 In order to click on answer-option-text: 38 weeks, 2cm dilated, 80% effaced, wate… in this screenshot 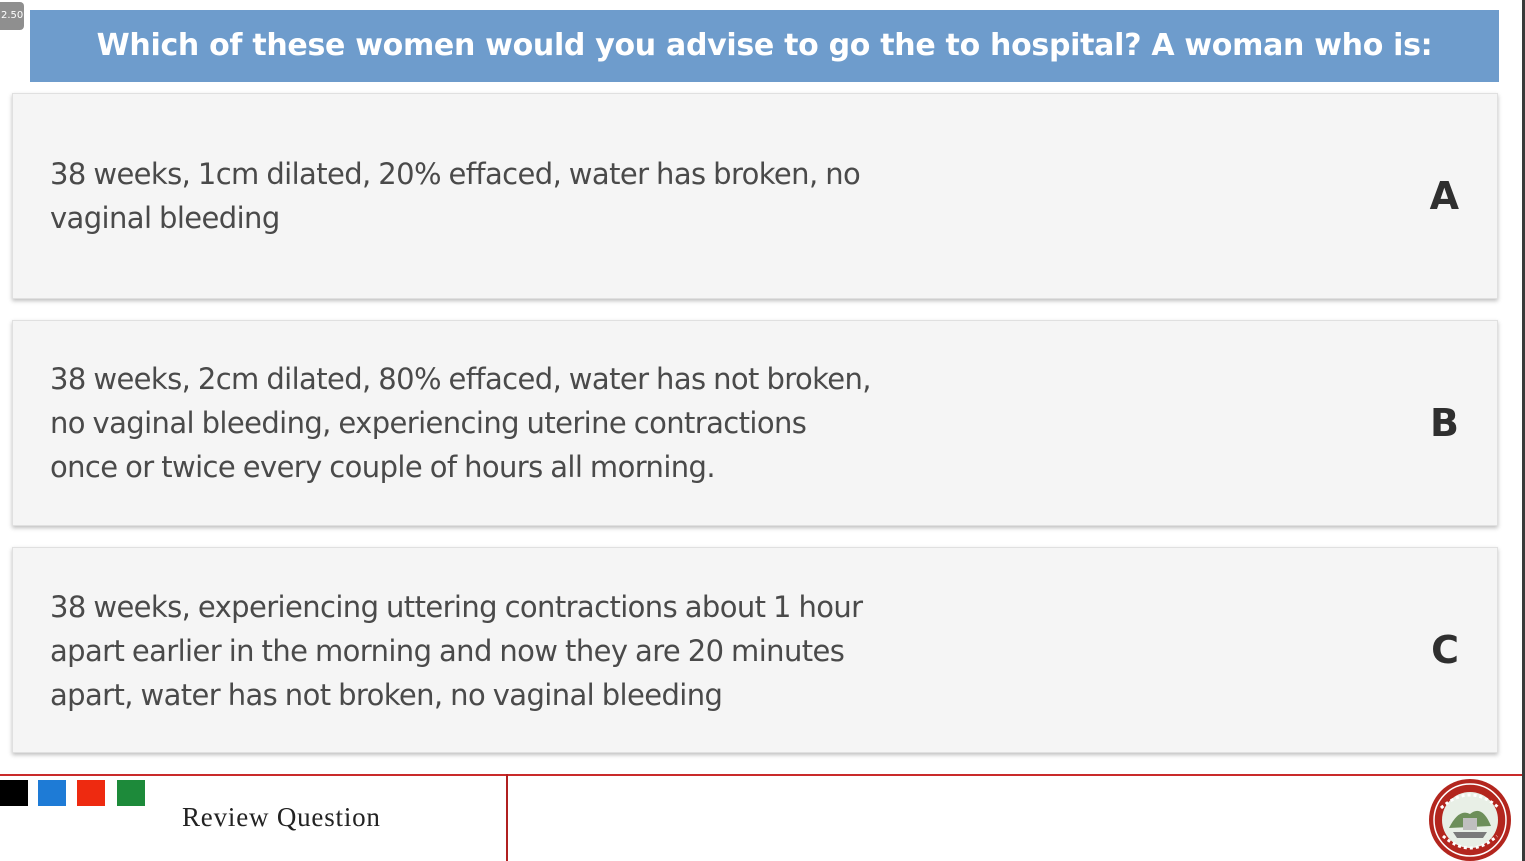, I will do `click(500, 423)`.